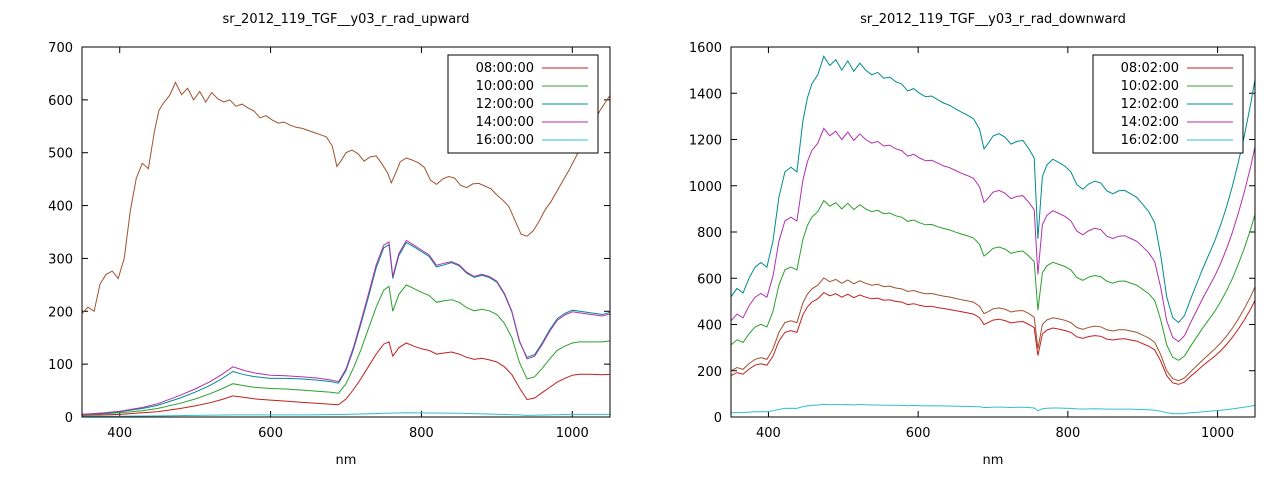 The width and height of the screenshot is (1280, 480). I want to click on y-tick-label: 800, so click(709, 233).